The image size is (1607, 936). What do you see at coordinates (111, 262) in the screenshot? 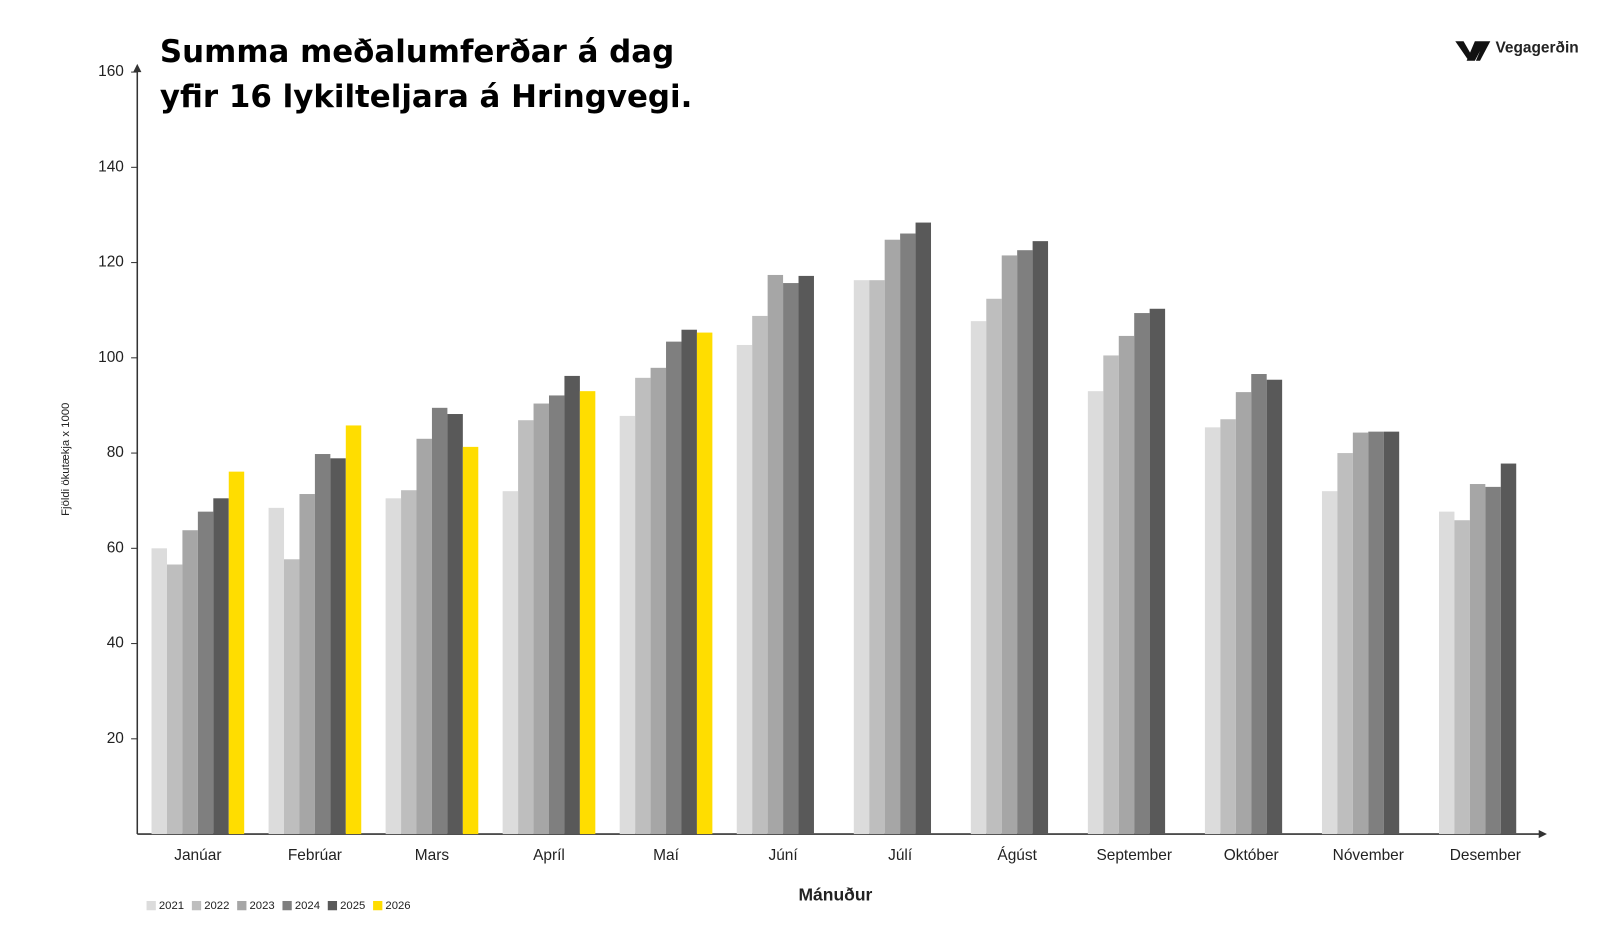
I see `y-tick-label: 120` at bounding box center [111, 262].